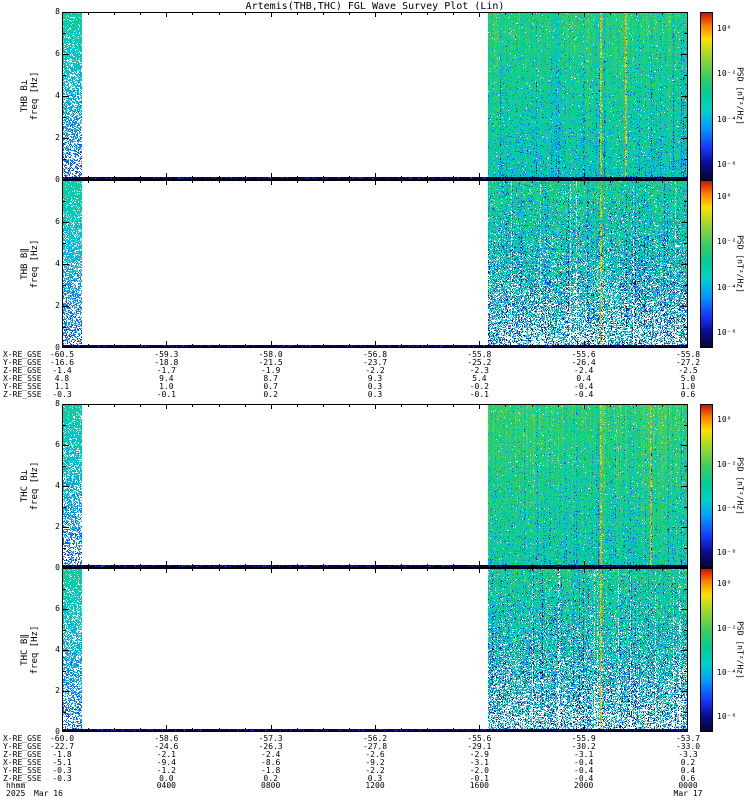 This screenshot has height=800, width=750. I want to click on position-row-label: X-RE_GSE, so click(22, 354).